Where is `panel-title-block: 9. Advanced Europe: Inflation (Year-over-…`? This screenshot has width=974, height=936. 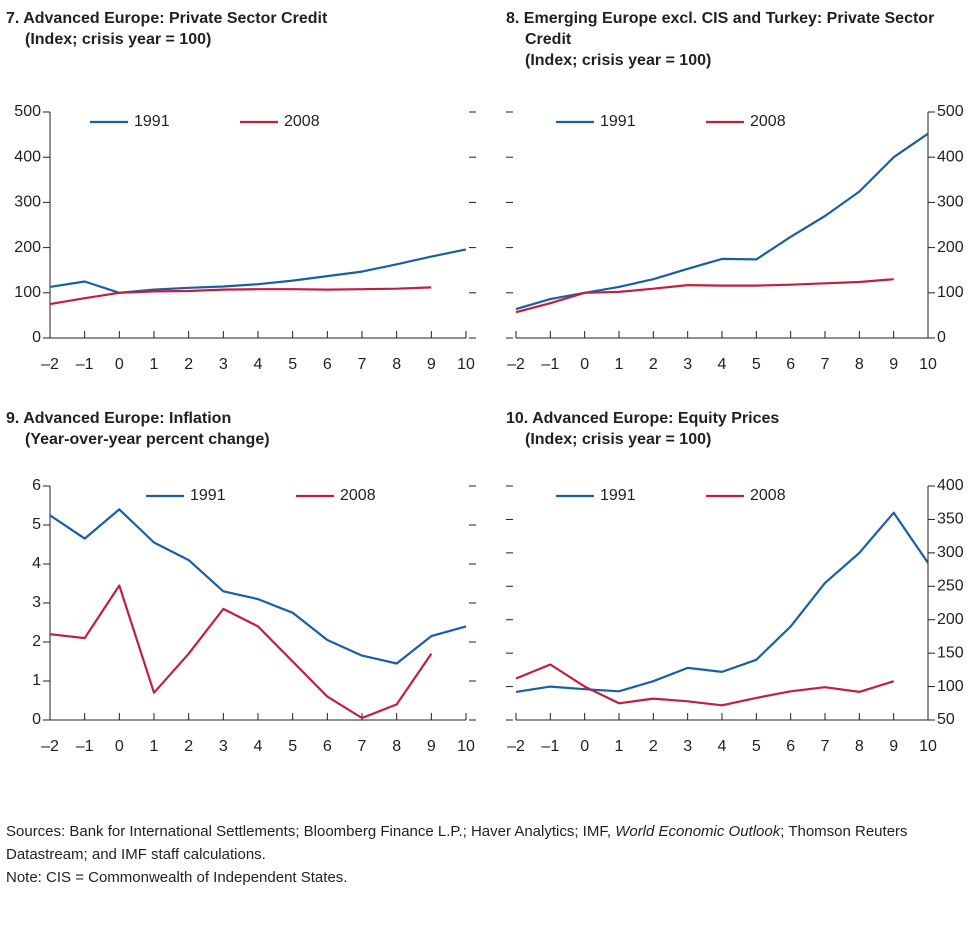
panel-title-block: 9. Advanced Europe: Inflation (Year-over-… is located at coordinates (235, 429).